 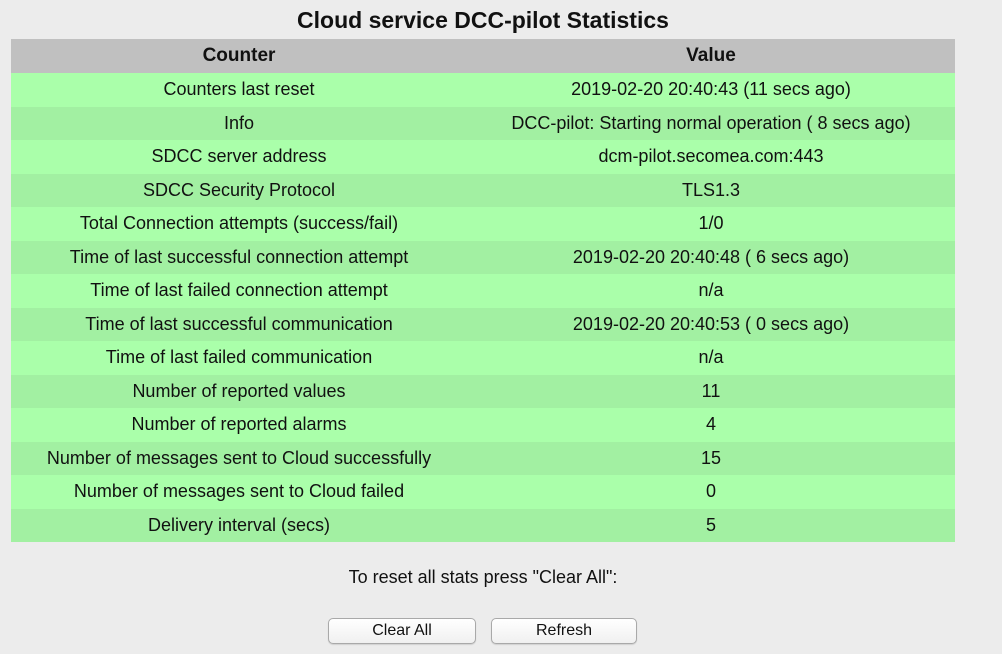 I want to click on refresh-button: Refresh, so click(x=564, y=631).